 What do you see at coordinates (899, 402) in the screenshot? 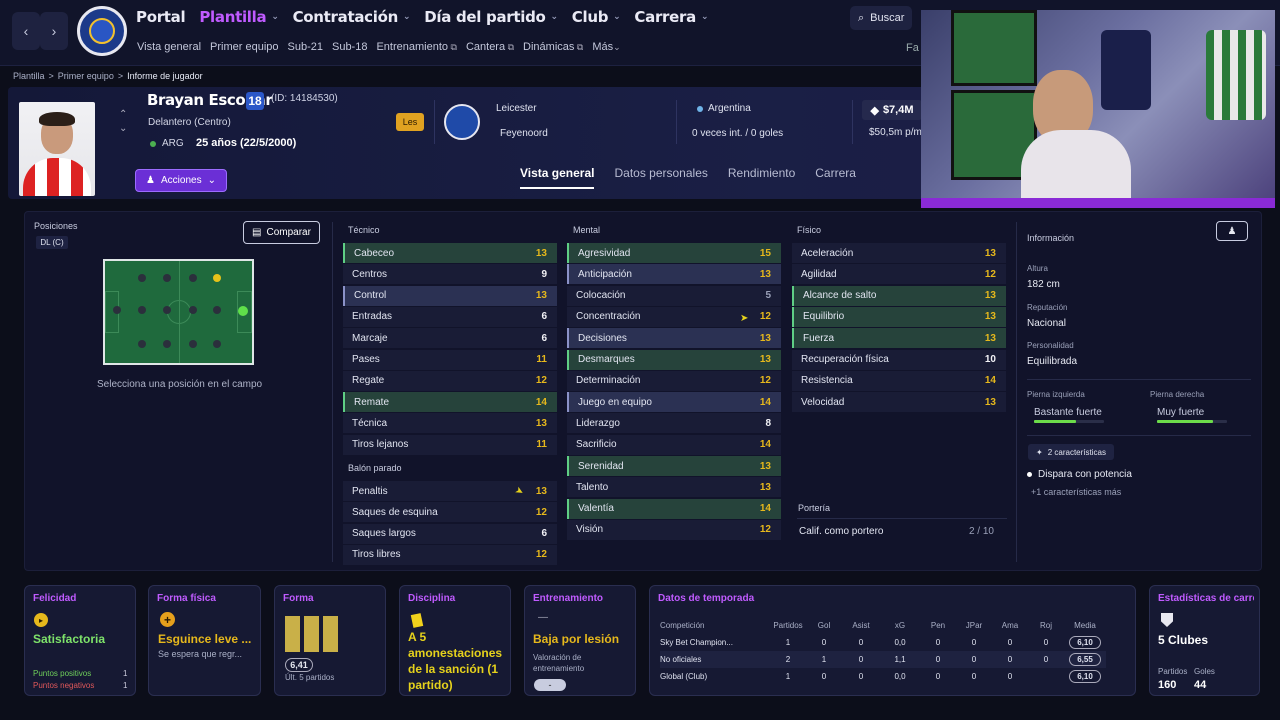
I see `attribute-row: Velocidad 13` at bounding box center [899, 402].